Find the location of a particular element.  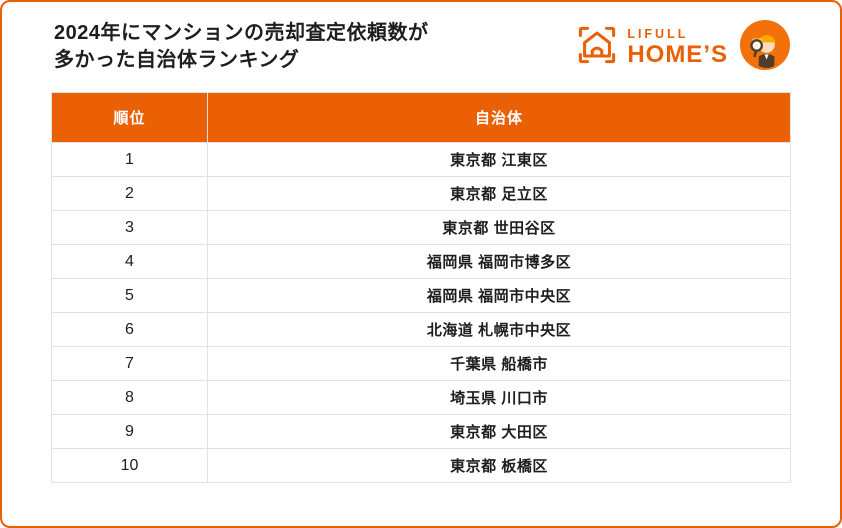

table-row: 1 東京都 江東区 is located at coordinates (421, 159).